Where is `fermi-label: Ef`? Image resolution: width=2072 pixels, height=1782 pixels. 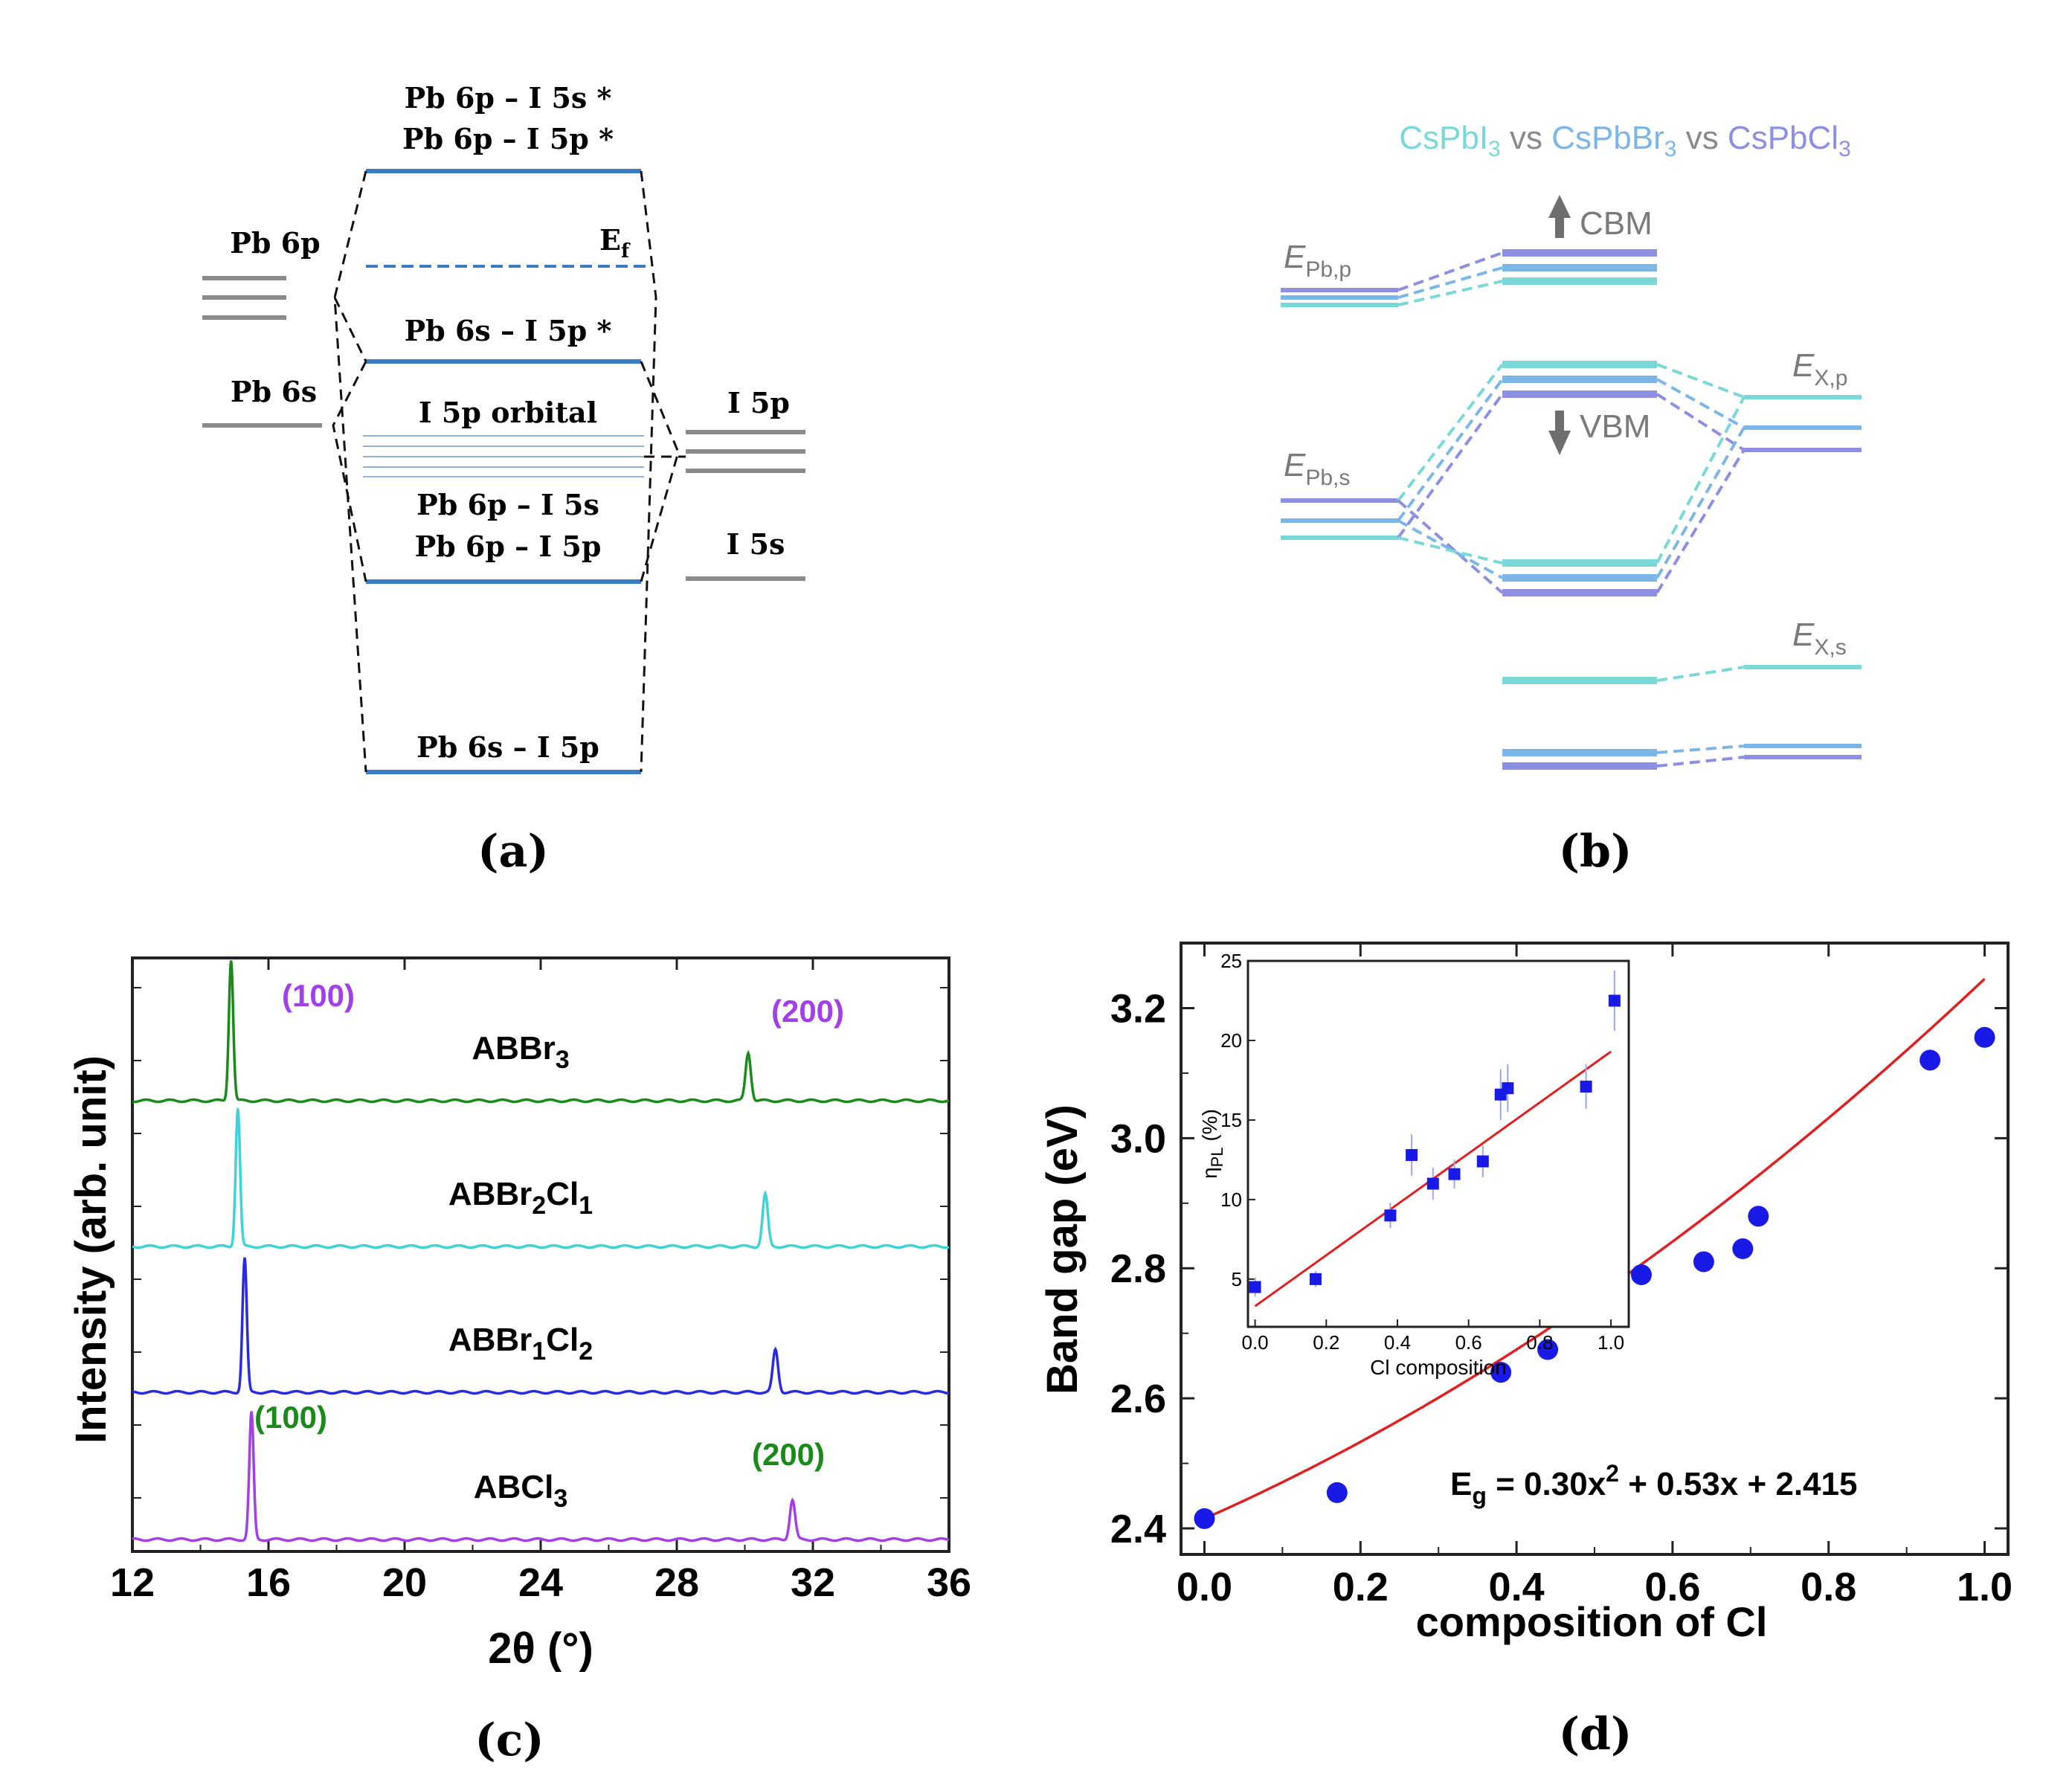
fermi-label: Ef is located at coordinates (615, 243).